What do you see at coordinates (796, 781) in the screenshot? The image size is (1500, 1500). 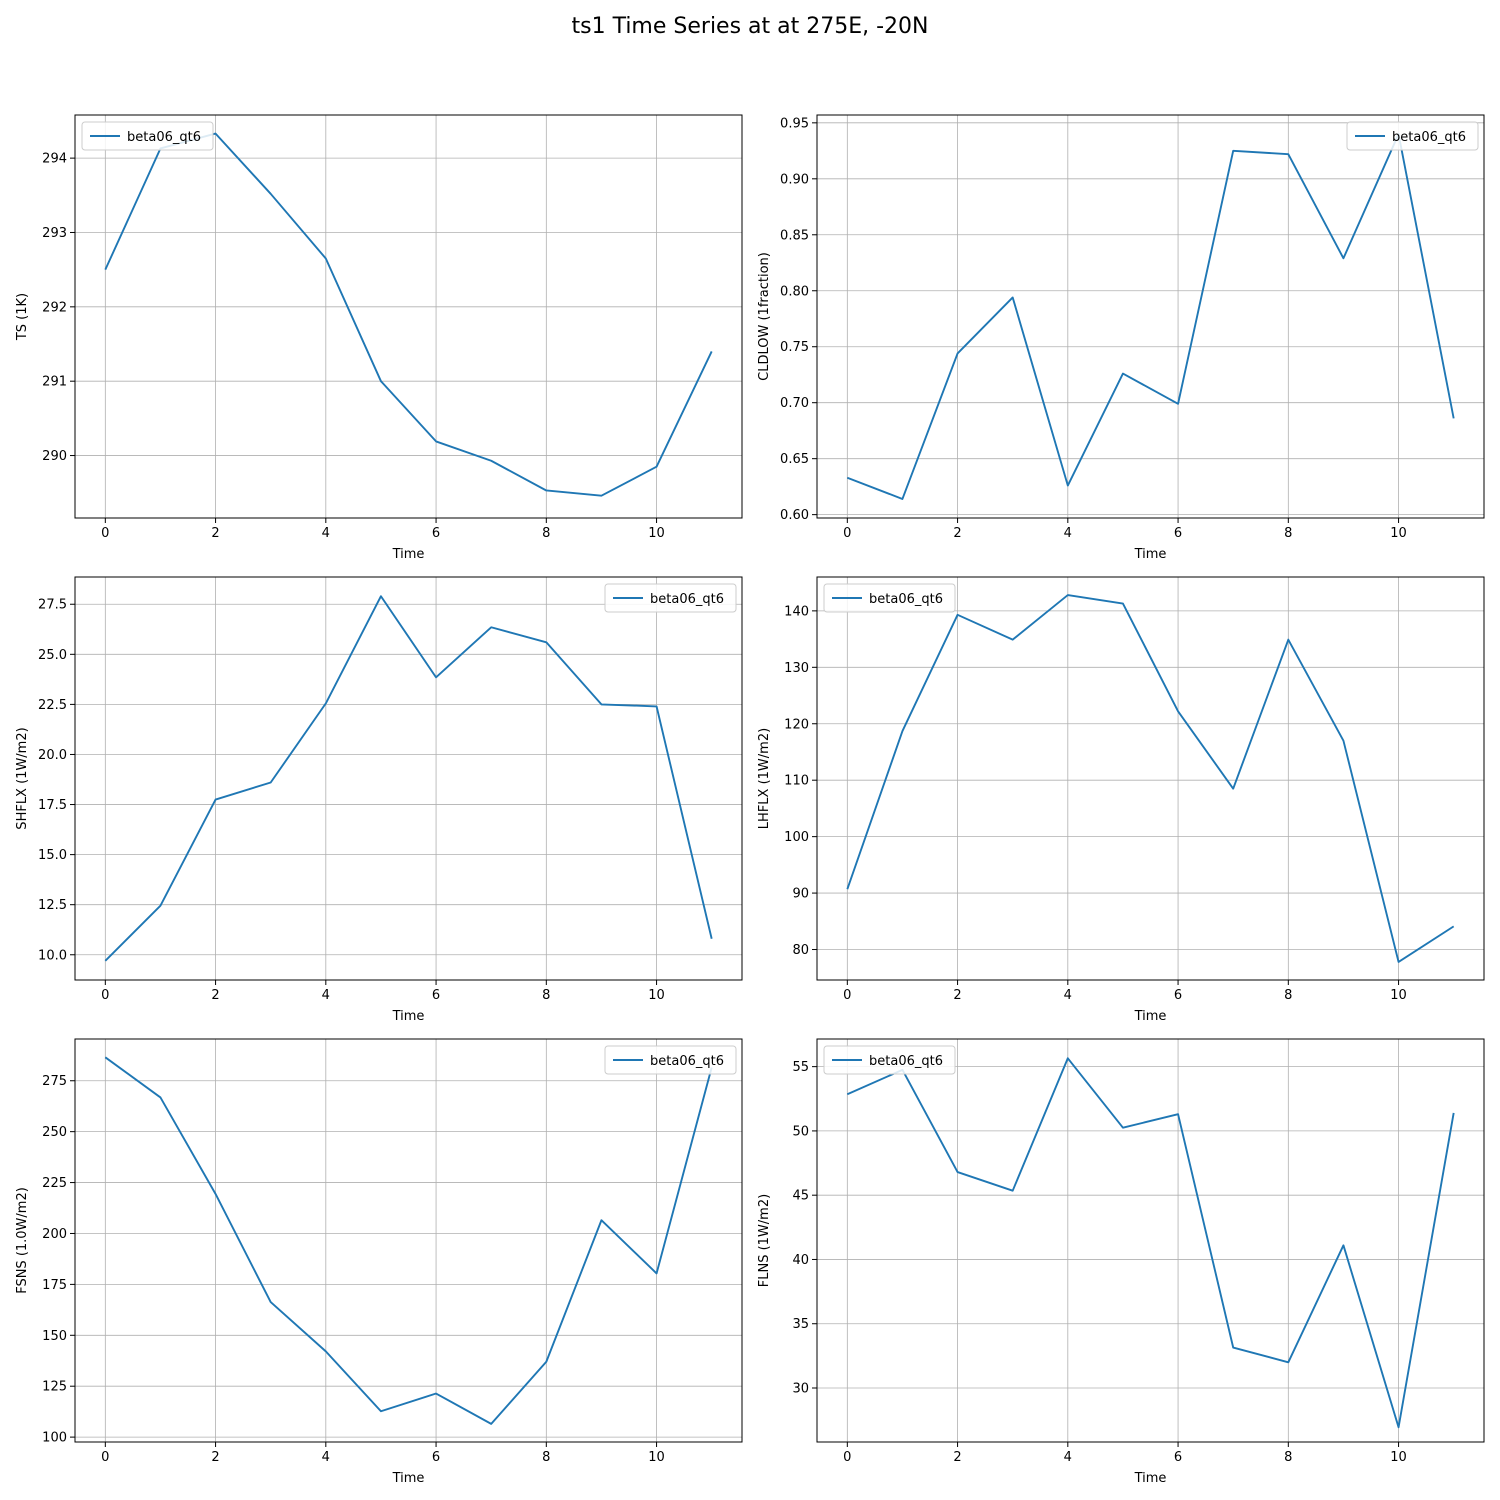 I see `y-tick-label: 110` at bounding box center [796, 781].